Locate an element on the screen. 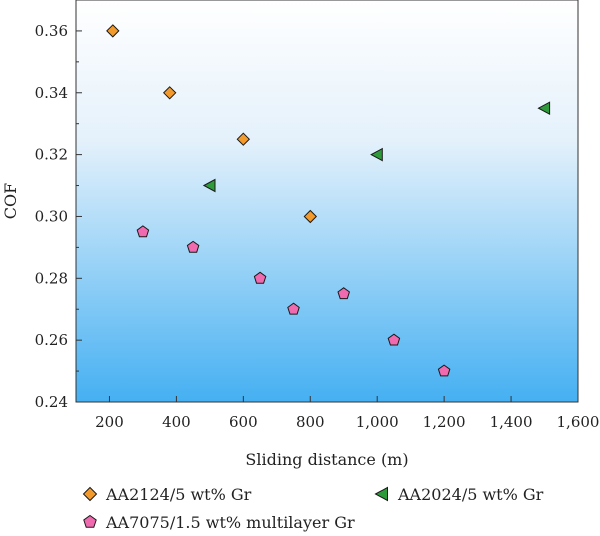 Image resolution: width=600 pixels, height=536 pixels. legend-marker-triangle-left is located at coordinates (381, 494).